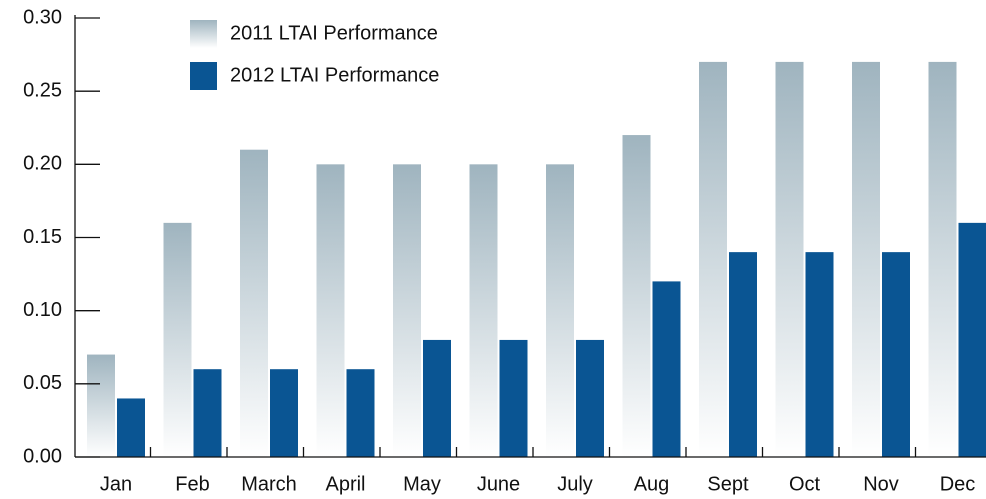 The image size is (986, 499). What do you see at coordinates (345, 484) in the screenshot?
I see `x-tick-label: April` at bounding box center [345, 484].